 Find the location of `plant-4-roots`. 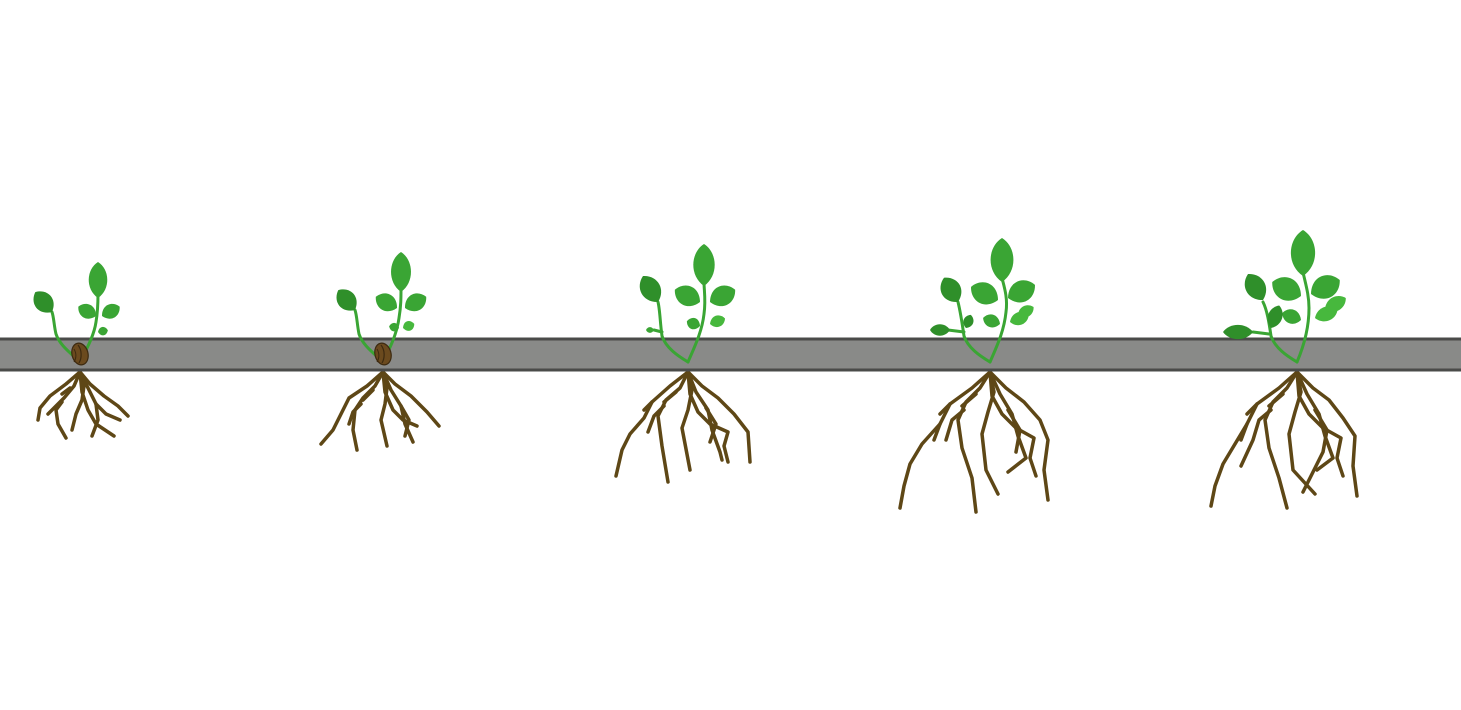

plant-4-roots is located at coordinates (974, 442).